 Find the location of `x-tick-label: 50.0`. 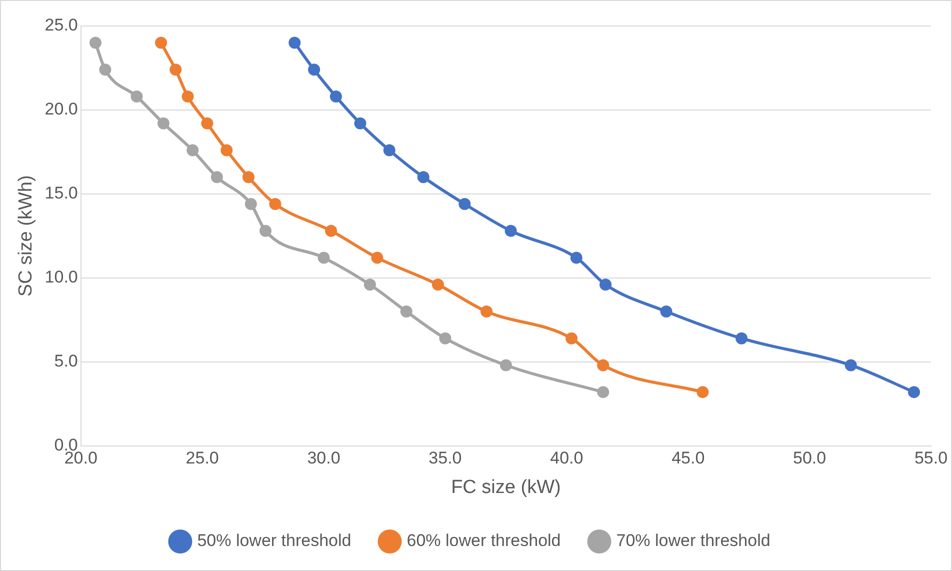

x-tick-label: 50.0 is located at coordinates (809, 458).